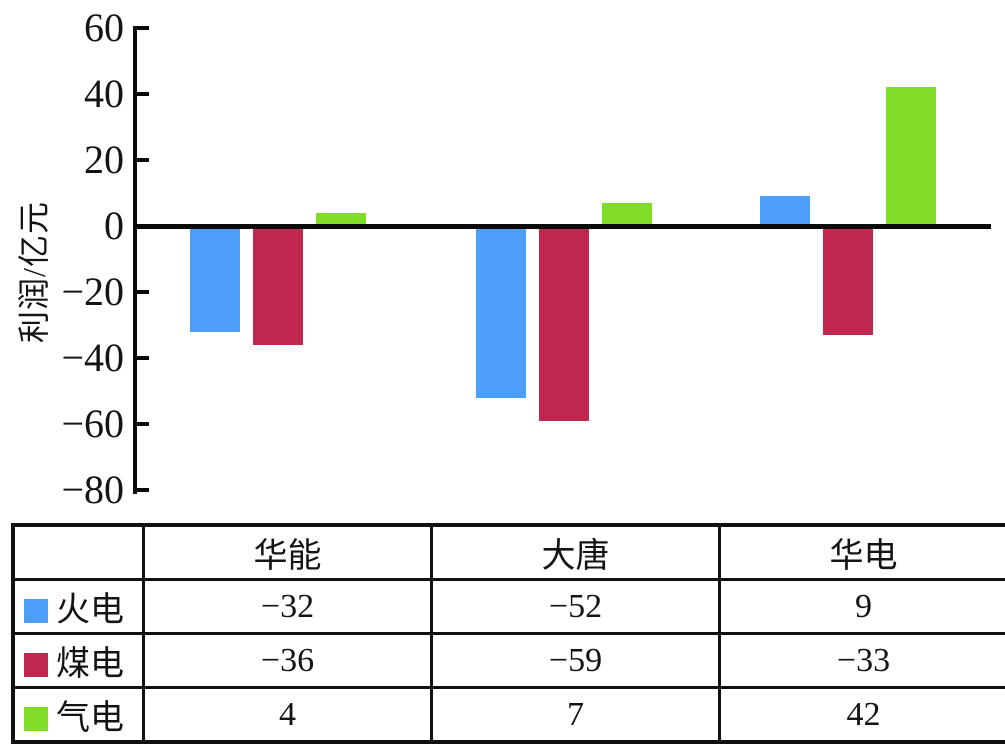  Describe the element at coordinates (785, 211) in the screenshot. I see `bar-火电-华电` at that location.